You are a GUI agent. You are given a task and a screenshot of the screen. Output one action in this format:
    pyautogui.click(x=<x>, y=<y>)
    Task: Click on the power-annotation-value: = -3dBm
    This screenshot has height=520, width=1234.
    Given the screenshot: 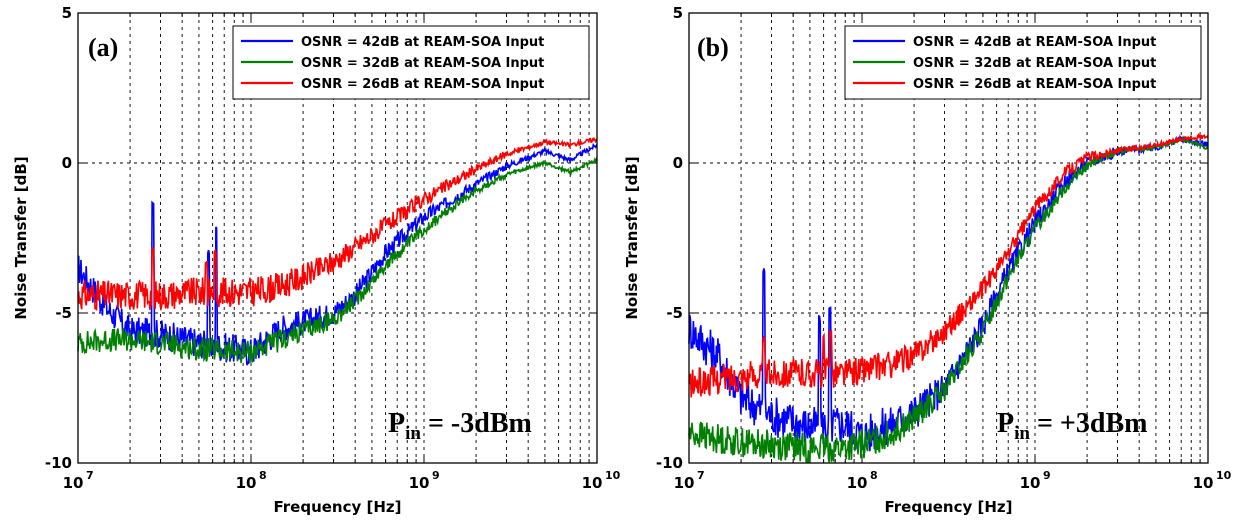 What is the action you would take?
    pyautogui.click(x=476, y=423)
    